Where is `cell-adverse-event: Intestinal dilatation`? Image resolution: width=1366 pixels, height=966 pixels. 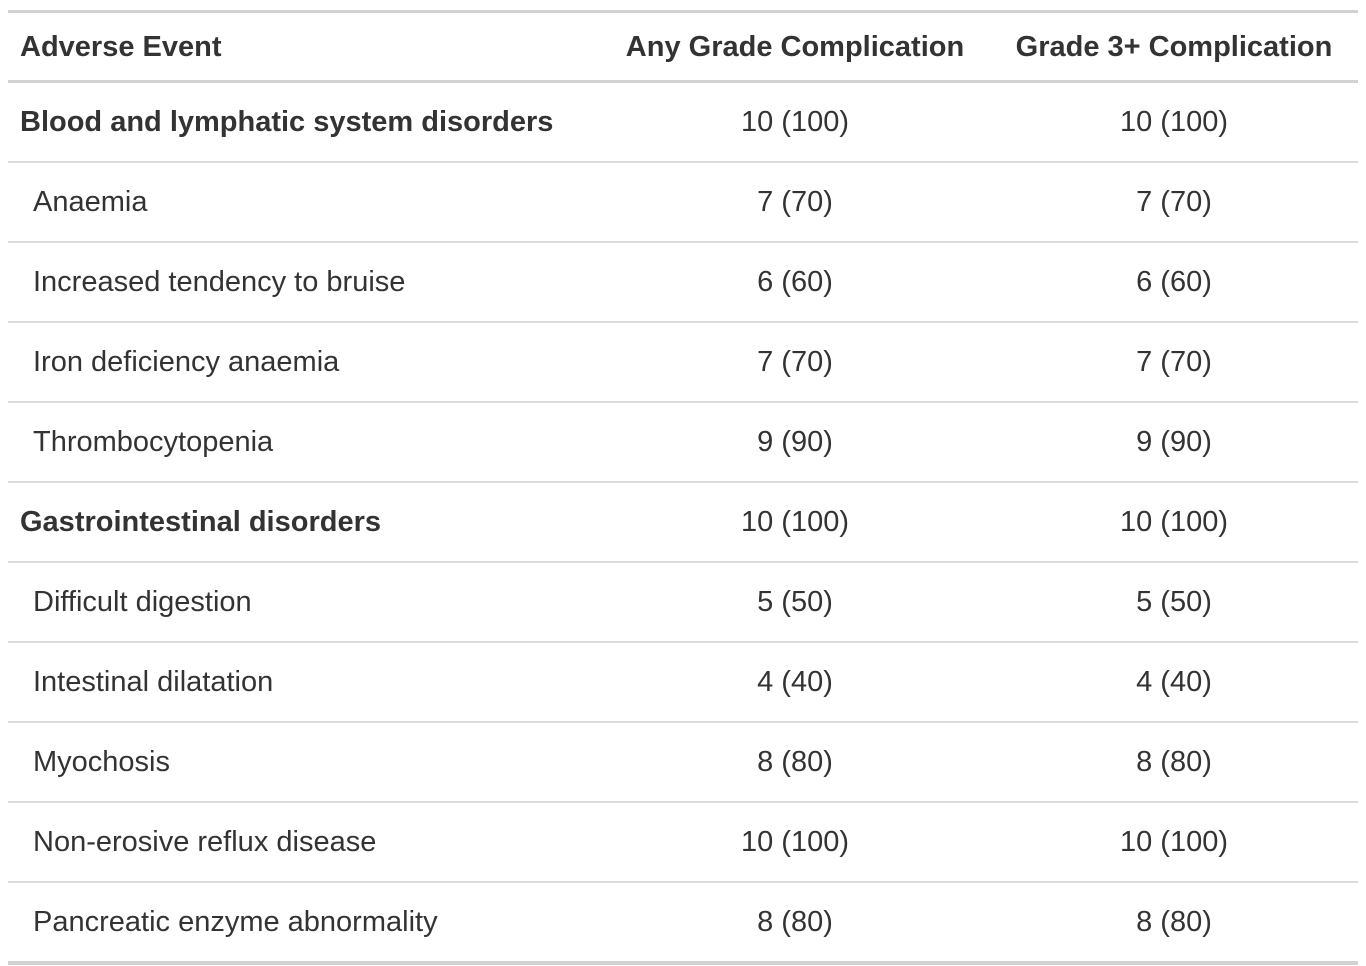
cell-adverse-event: Intestinal dilatation is located at coordinates (304, 681).